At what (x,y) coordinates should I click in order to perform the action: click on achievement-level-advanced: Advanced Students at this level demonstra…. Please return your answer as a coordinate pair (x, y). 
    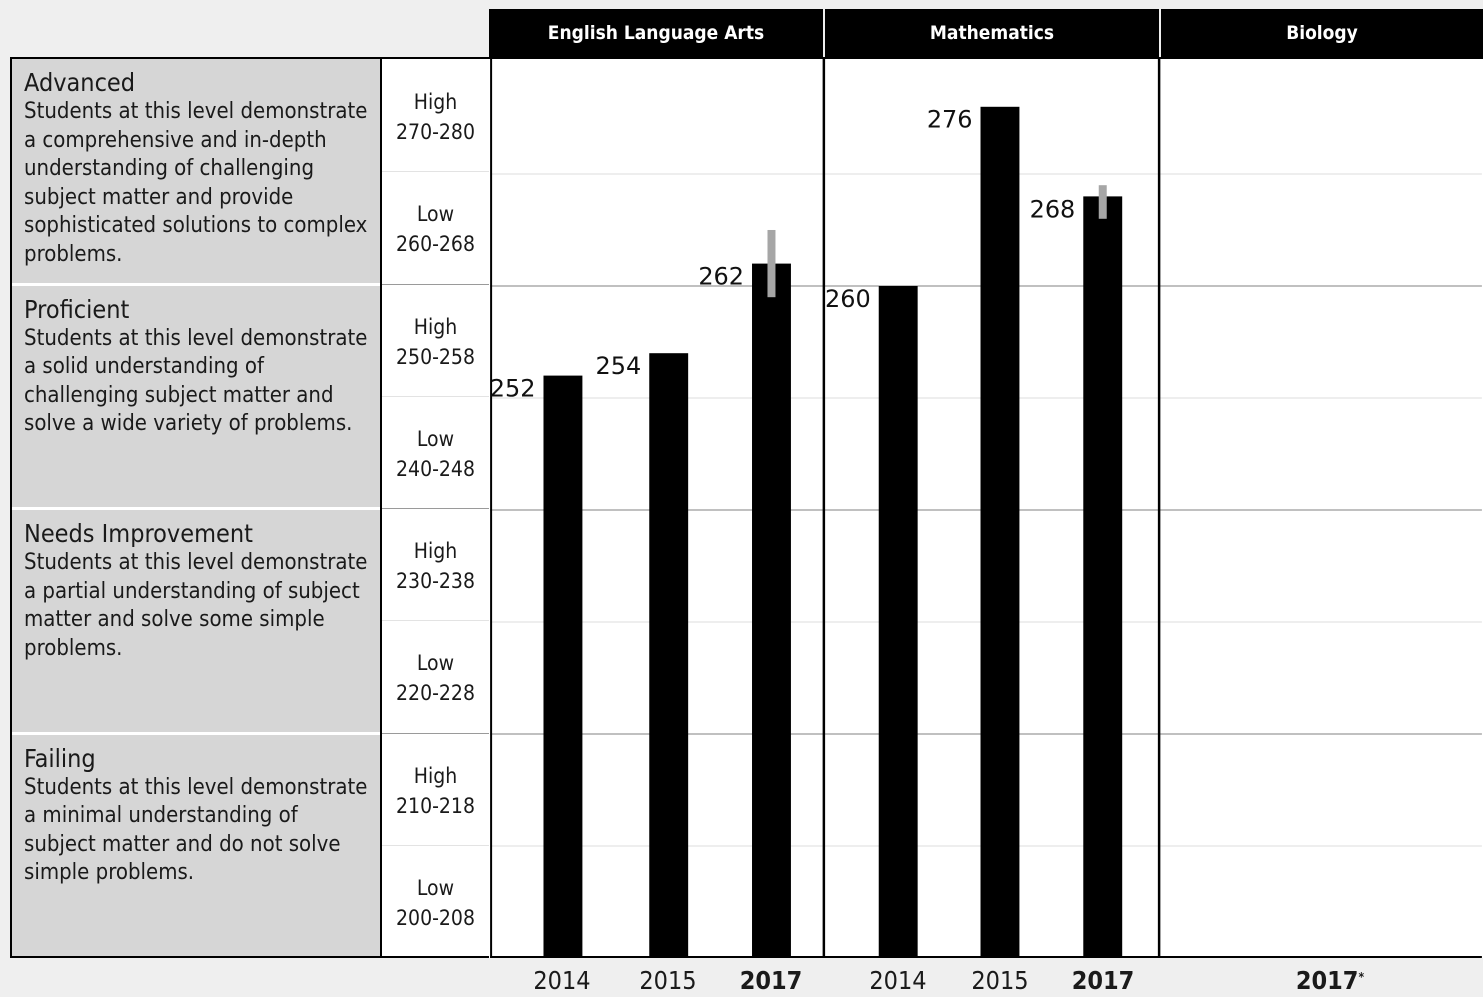
    Looking at the image, I should click on (196, 164).